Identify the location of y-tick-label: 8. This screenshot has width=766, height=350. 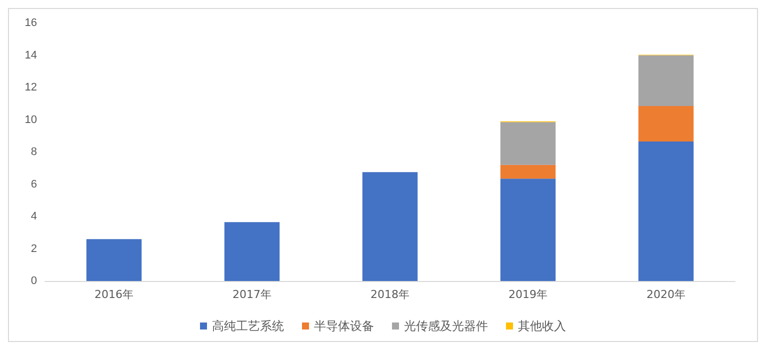
(33, 152).